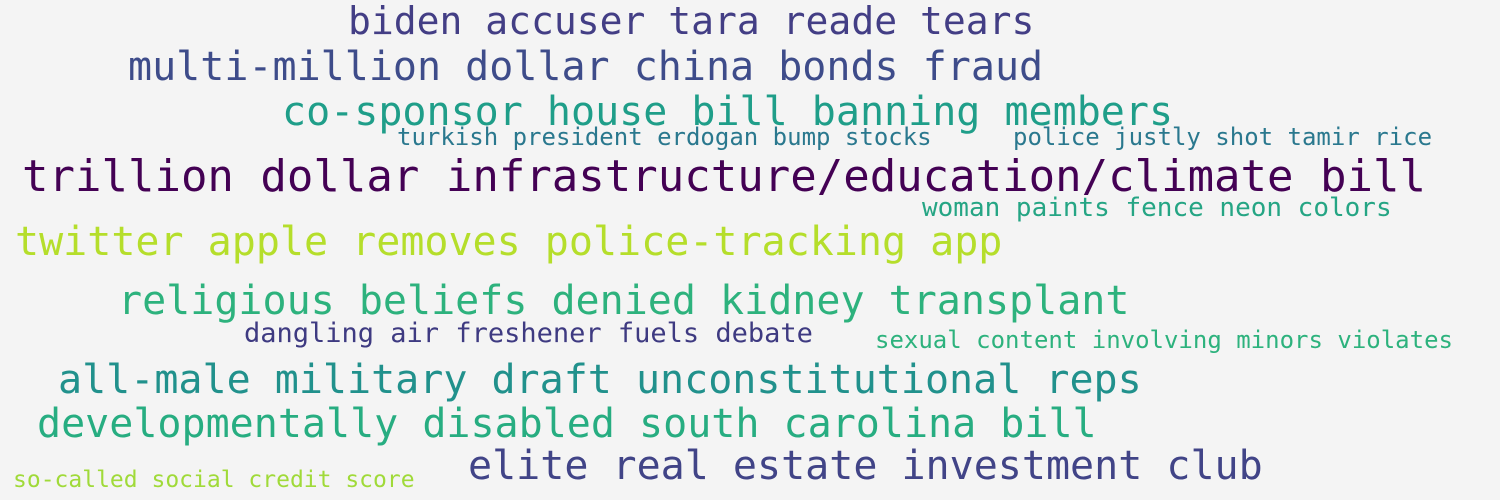 This screenshot has height=500, width=1500. What do you see at coordinates (214, 480) in the screenshot?
I see `cloud-word: so-called social credit score` at bounding box center [214, 480].